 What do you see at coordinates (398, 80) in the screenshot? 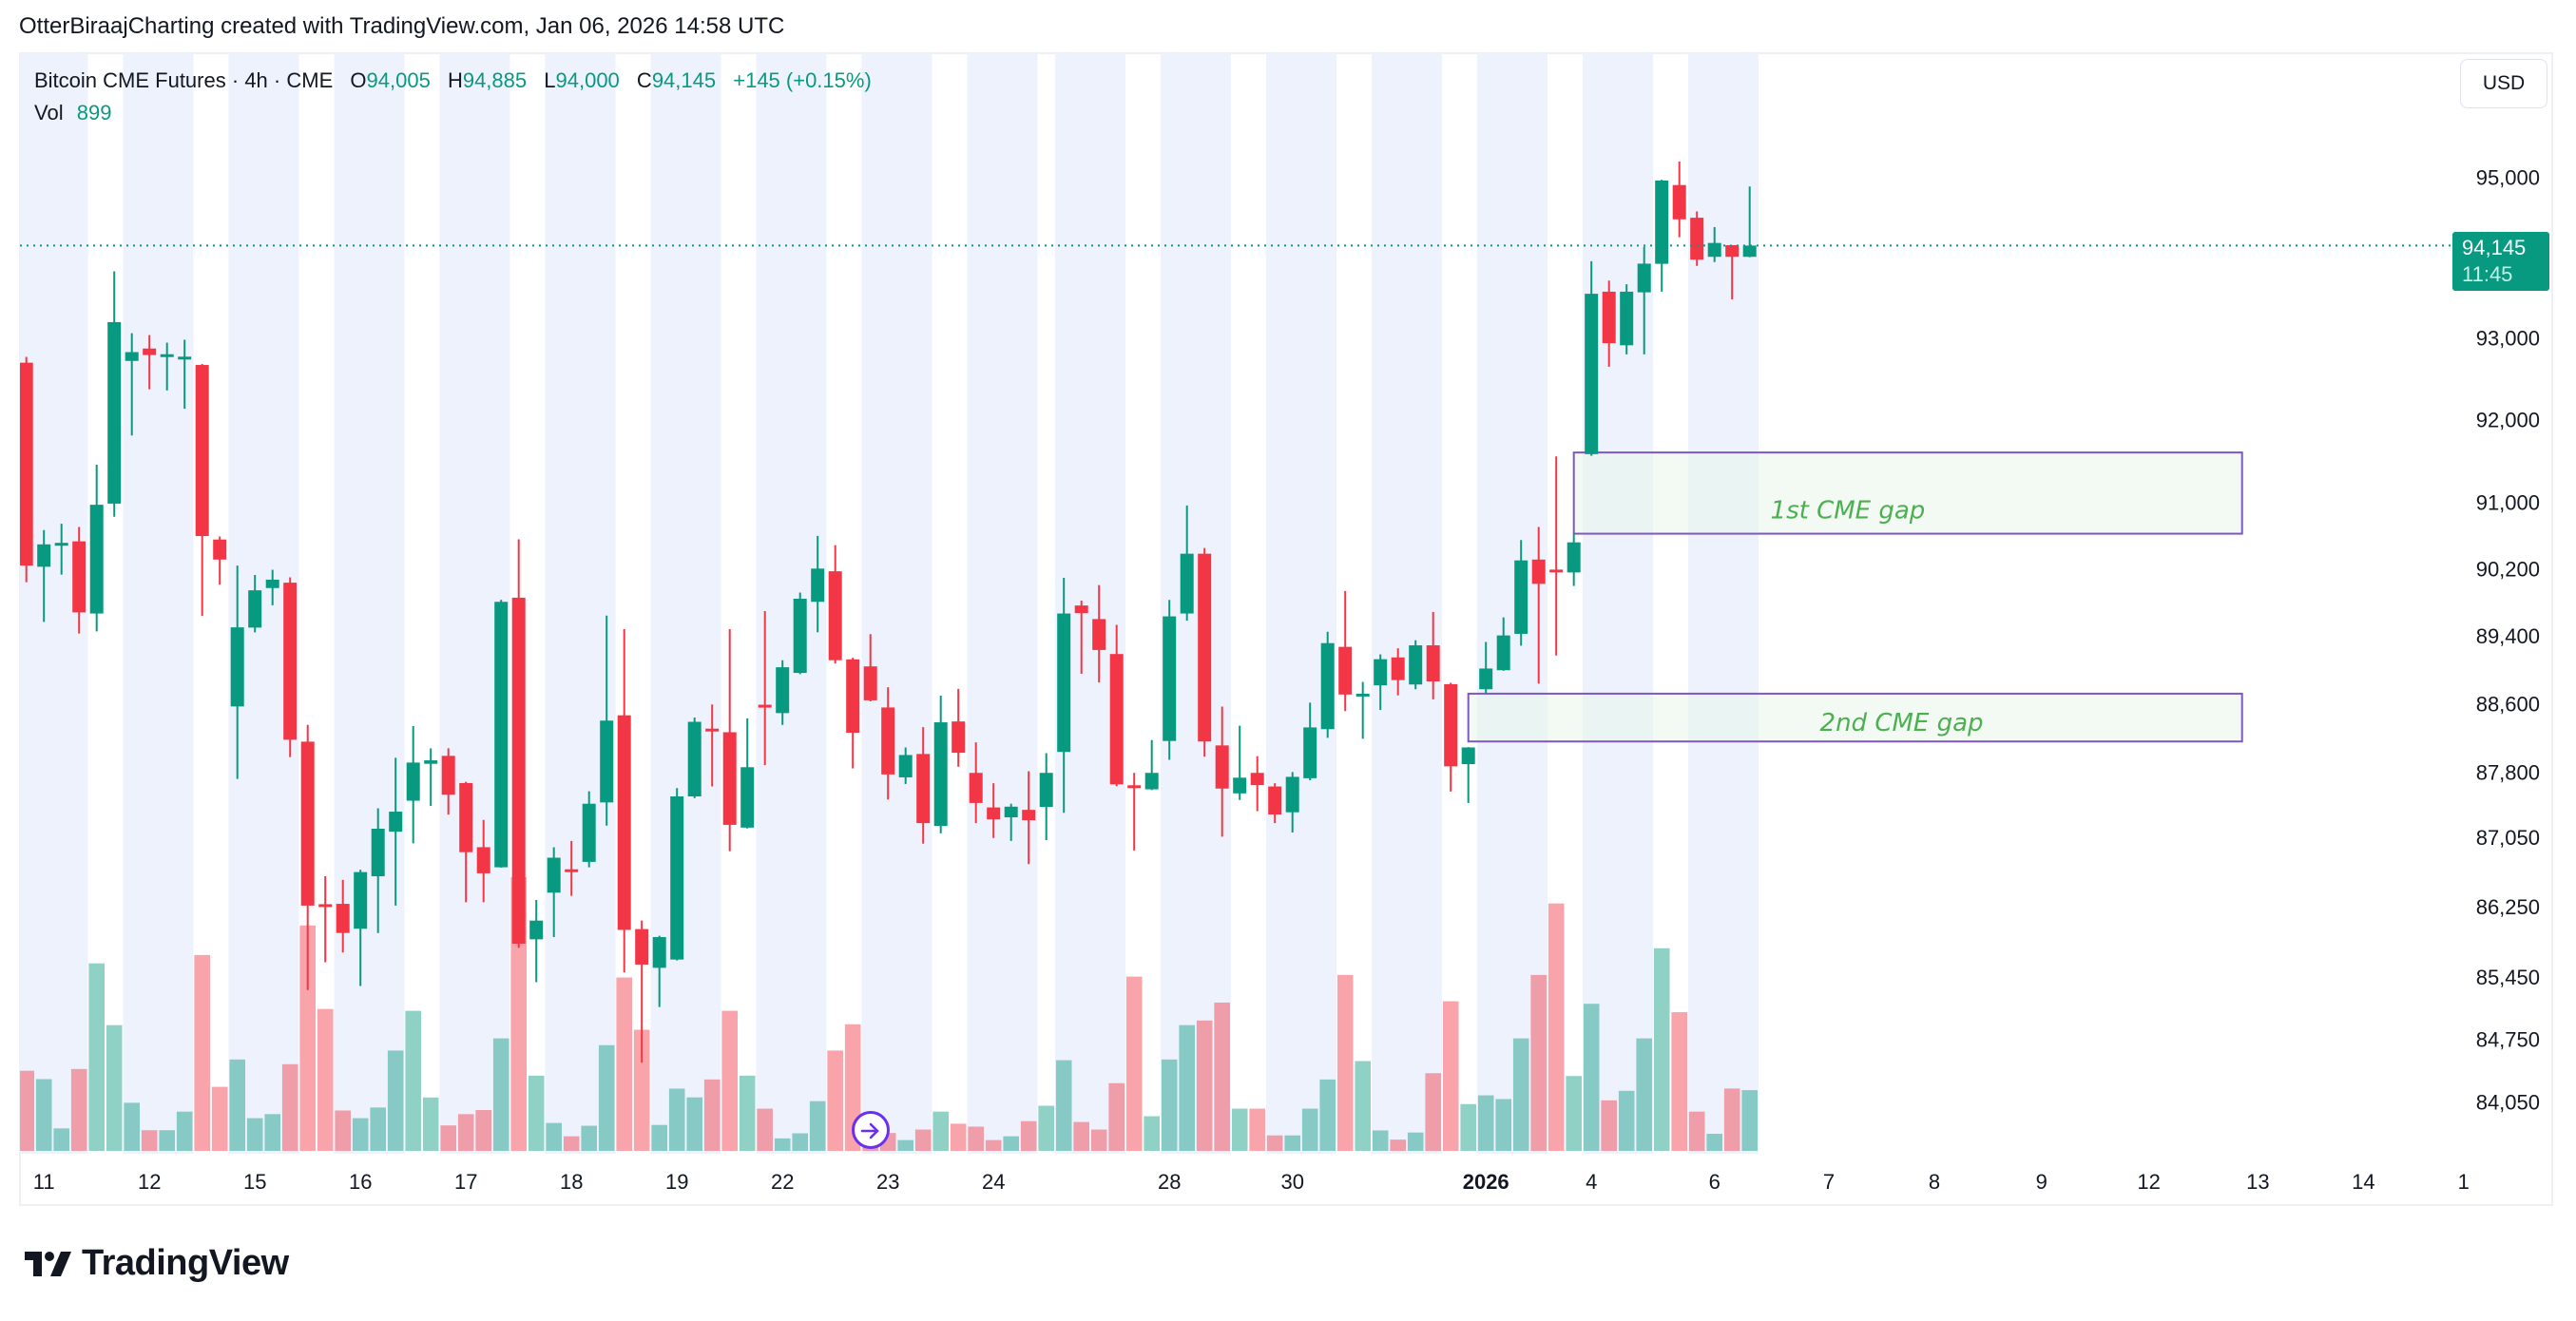
I see `open-value: 94,005` at bounding box center [398, 80].